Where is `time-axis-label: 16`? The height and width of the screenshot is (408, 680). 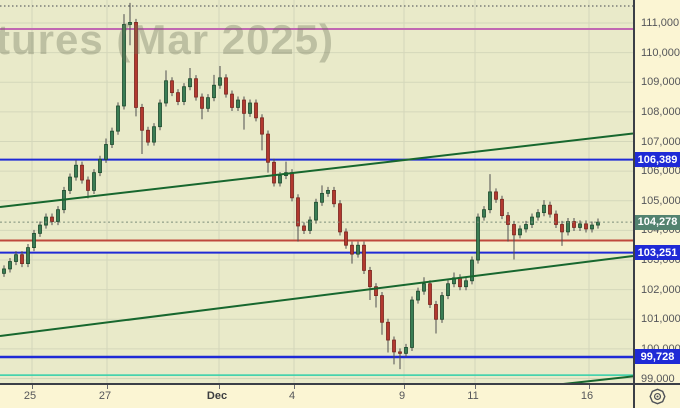 time-axis-label: 16 is located at coordinates (587, 396).